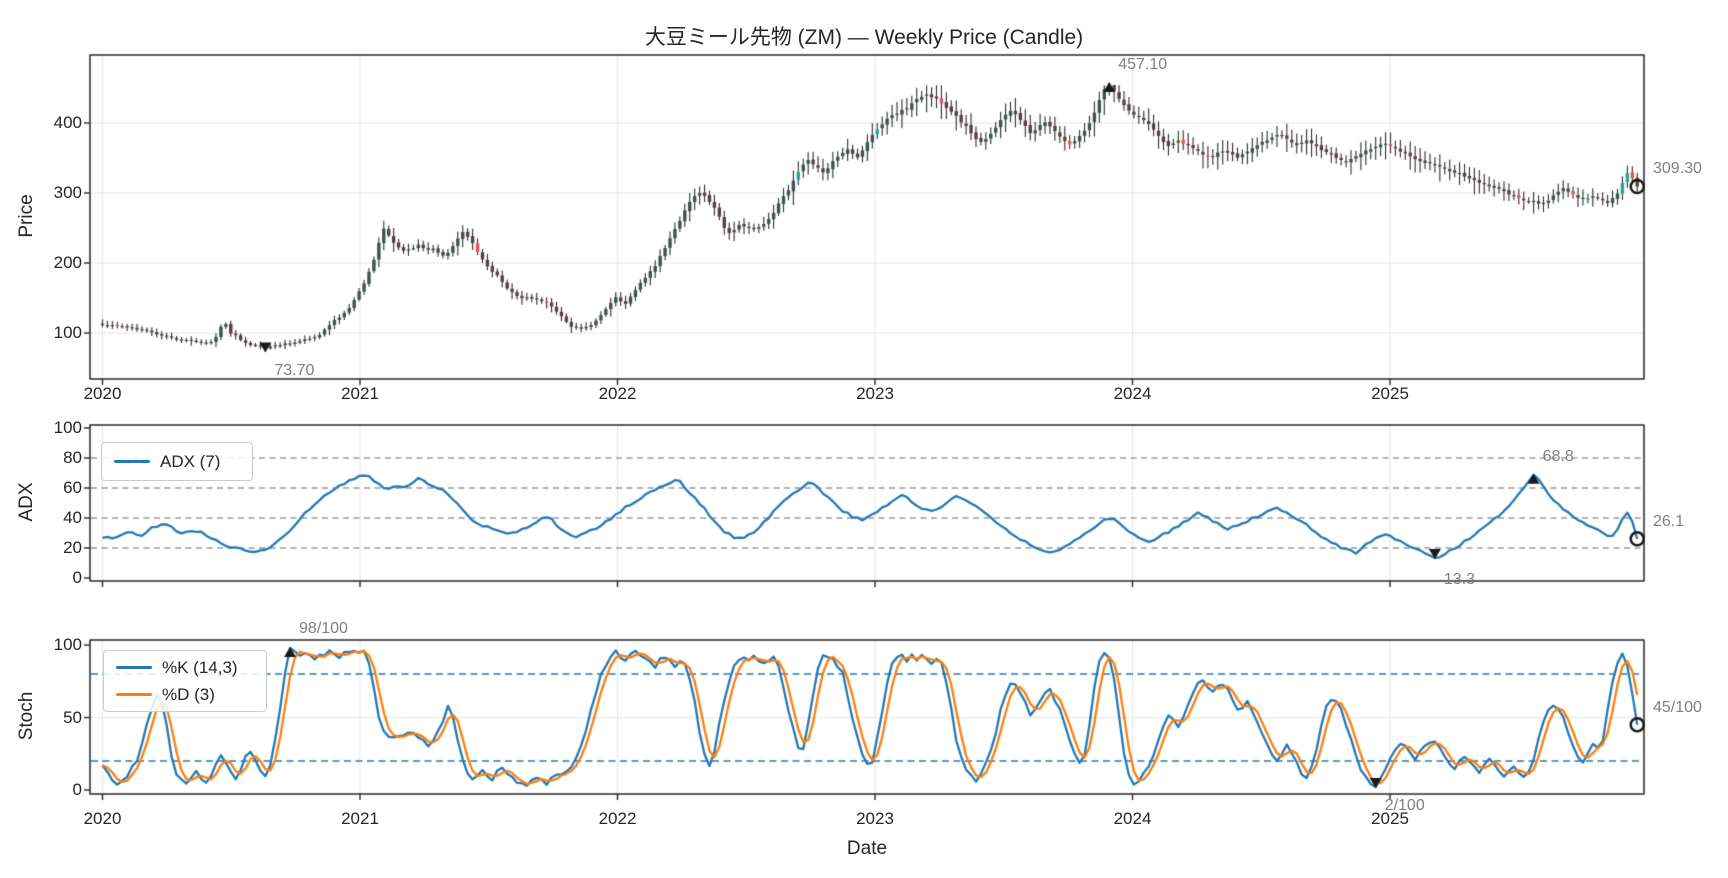 Image resolution: width=1728 pixels, height=878 pixels. I want to click on price-high-annotation: 457.10, so click(1143, 65).